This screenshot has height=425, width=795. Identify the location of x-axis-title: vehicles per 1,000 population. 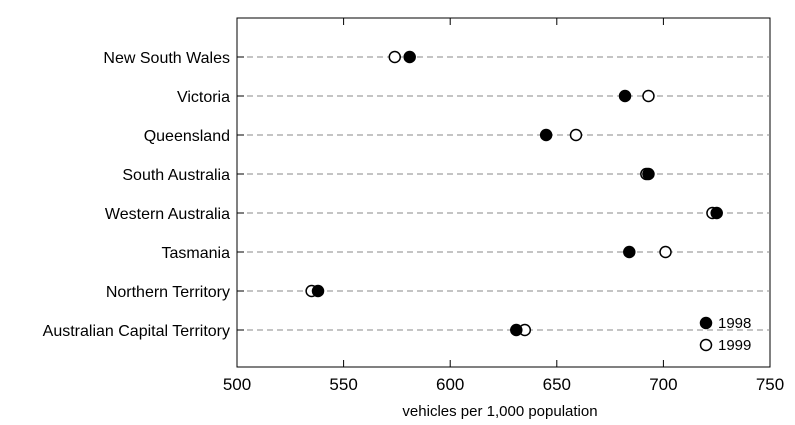
(499, 411).